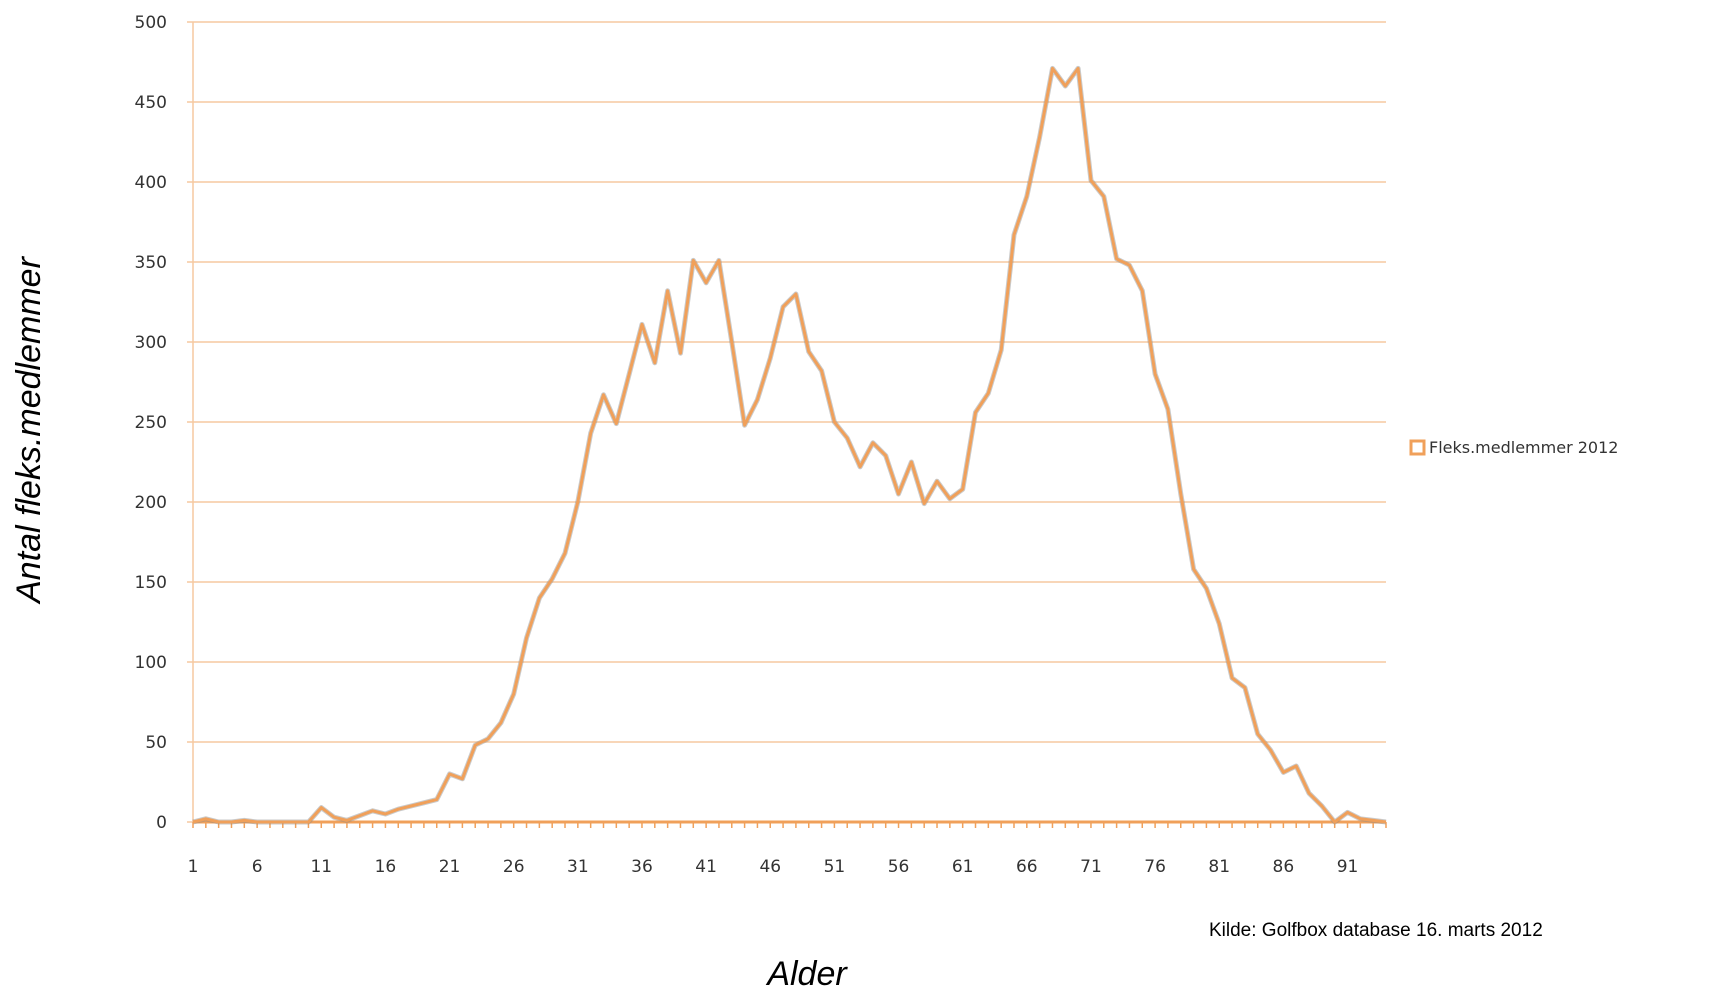 The image size is (1721, 990). I want to click on y-axis-ticks: 0 50 100 150 200 250 300 350 400 450 500, so click(164, 423).